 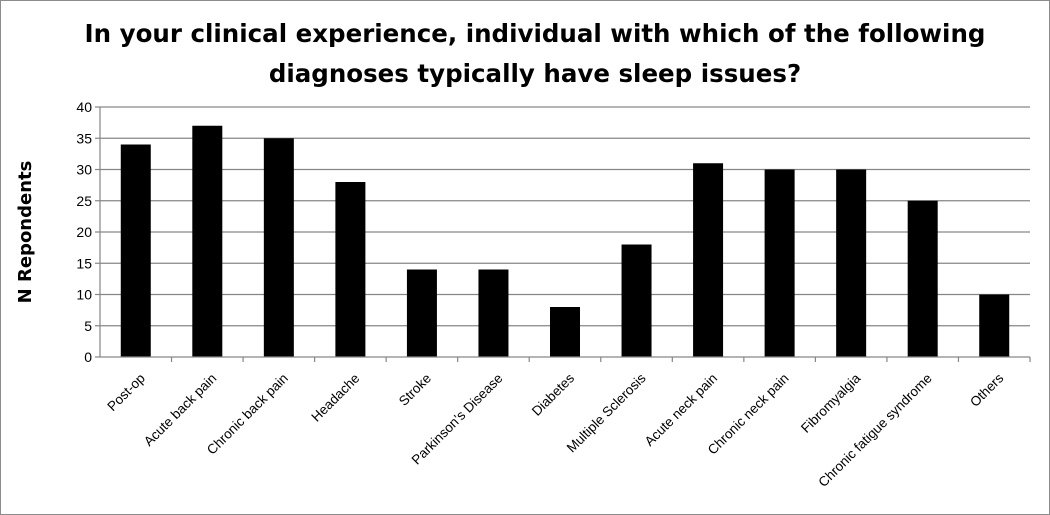 What do you see at coordinates (84, 263) in the screenshot?
I see `y-tick-label: 15` at bounding box center [84, 263].